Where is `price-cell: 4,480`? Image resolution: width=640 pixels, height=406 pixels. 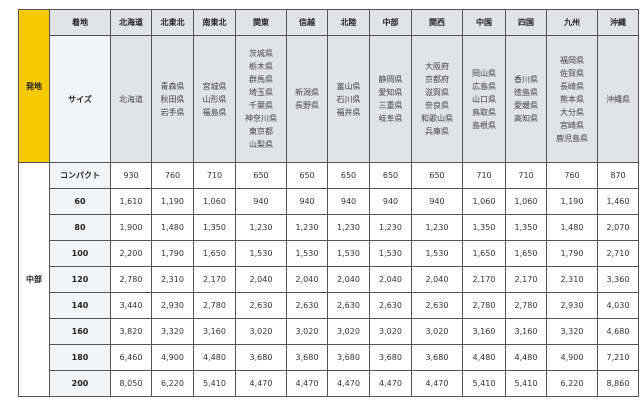 price-cell: 4,480 is located at coordinates (526, 357).